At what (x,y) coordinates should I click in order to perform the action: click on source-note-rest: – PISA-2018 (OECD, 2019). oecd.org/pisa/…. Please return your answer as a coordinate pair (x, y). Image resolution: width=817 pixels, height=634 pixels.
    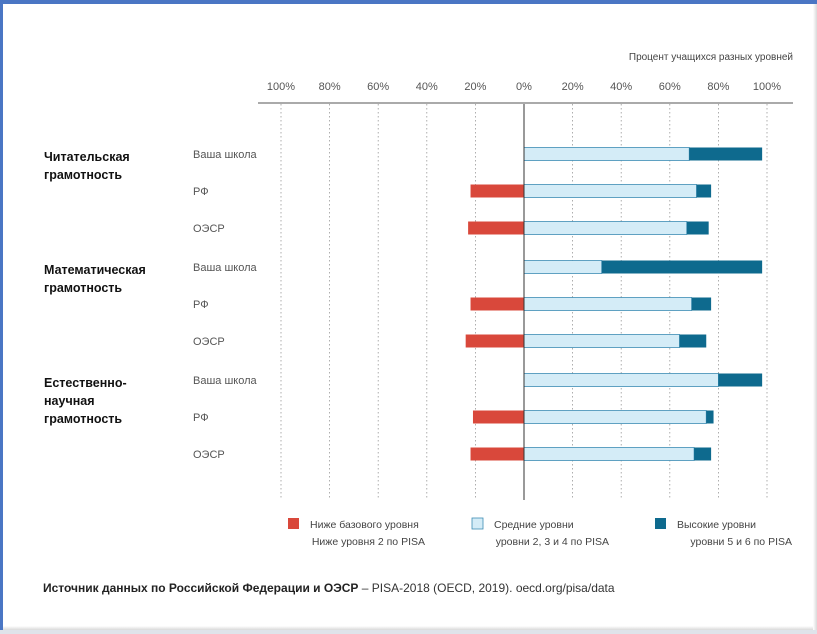
    Looking at the image, I should click on (486, 588).